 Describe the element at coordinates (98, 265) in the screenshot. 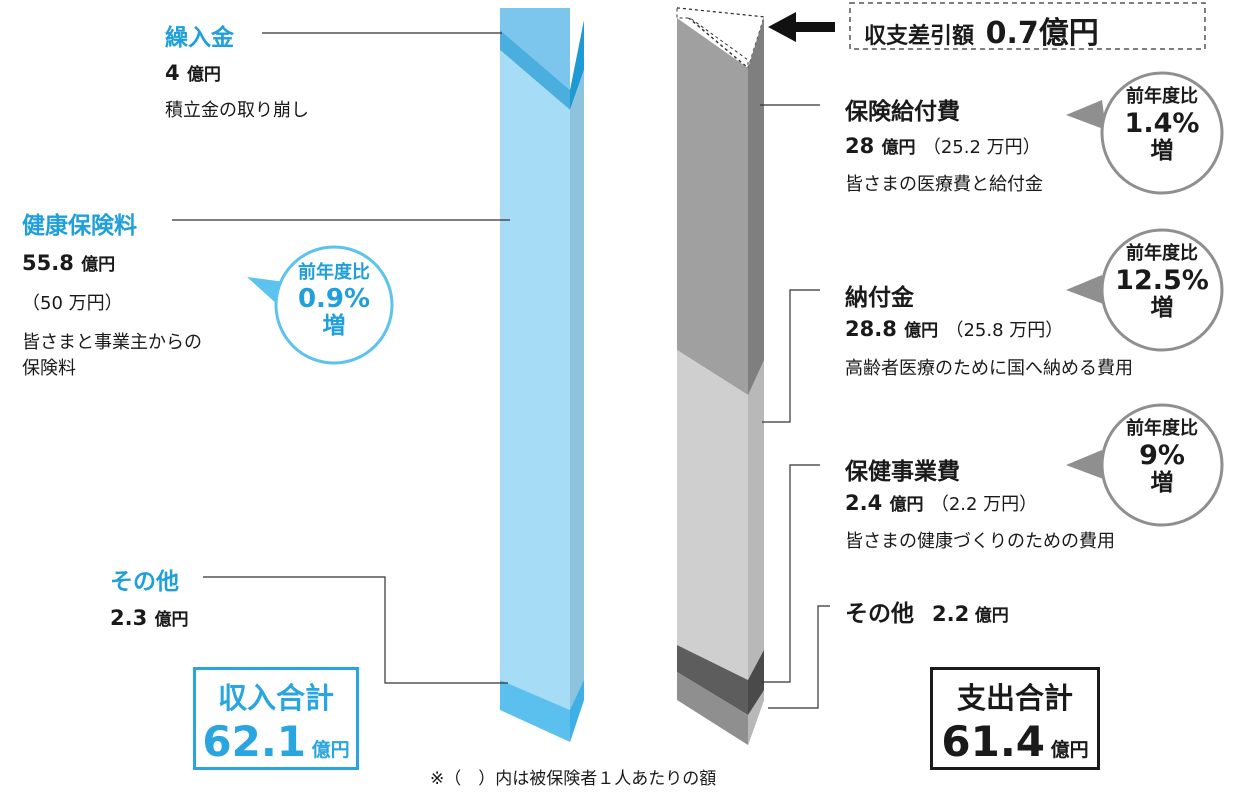

I see `income-hokenryo-unit: 億円` at that location.